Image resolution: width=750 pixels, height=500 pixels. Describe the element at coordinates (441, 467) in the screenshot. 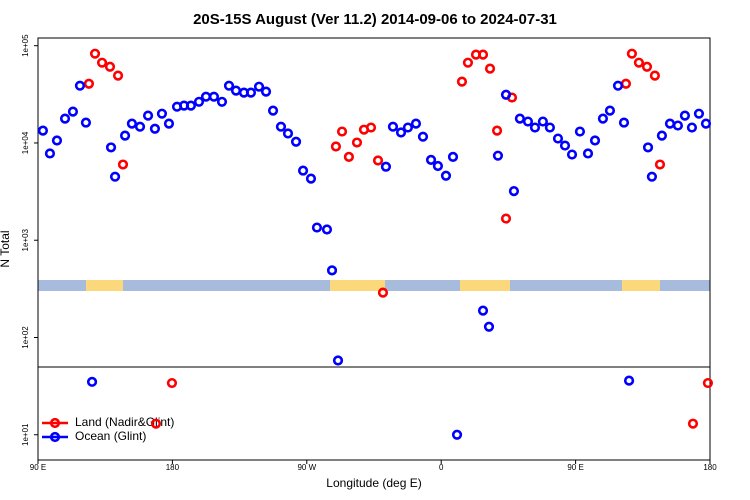

I see `x-tick-label: 0` at that location.